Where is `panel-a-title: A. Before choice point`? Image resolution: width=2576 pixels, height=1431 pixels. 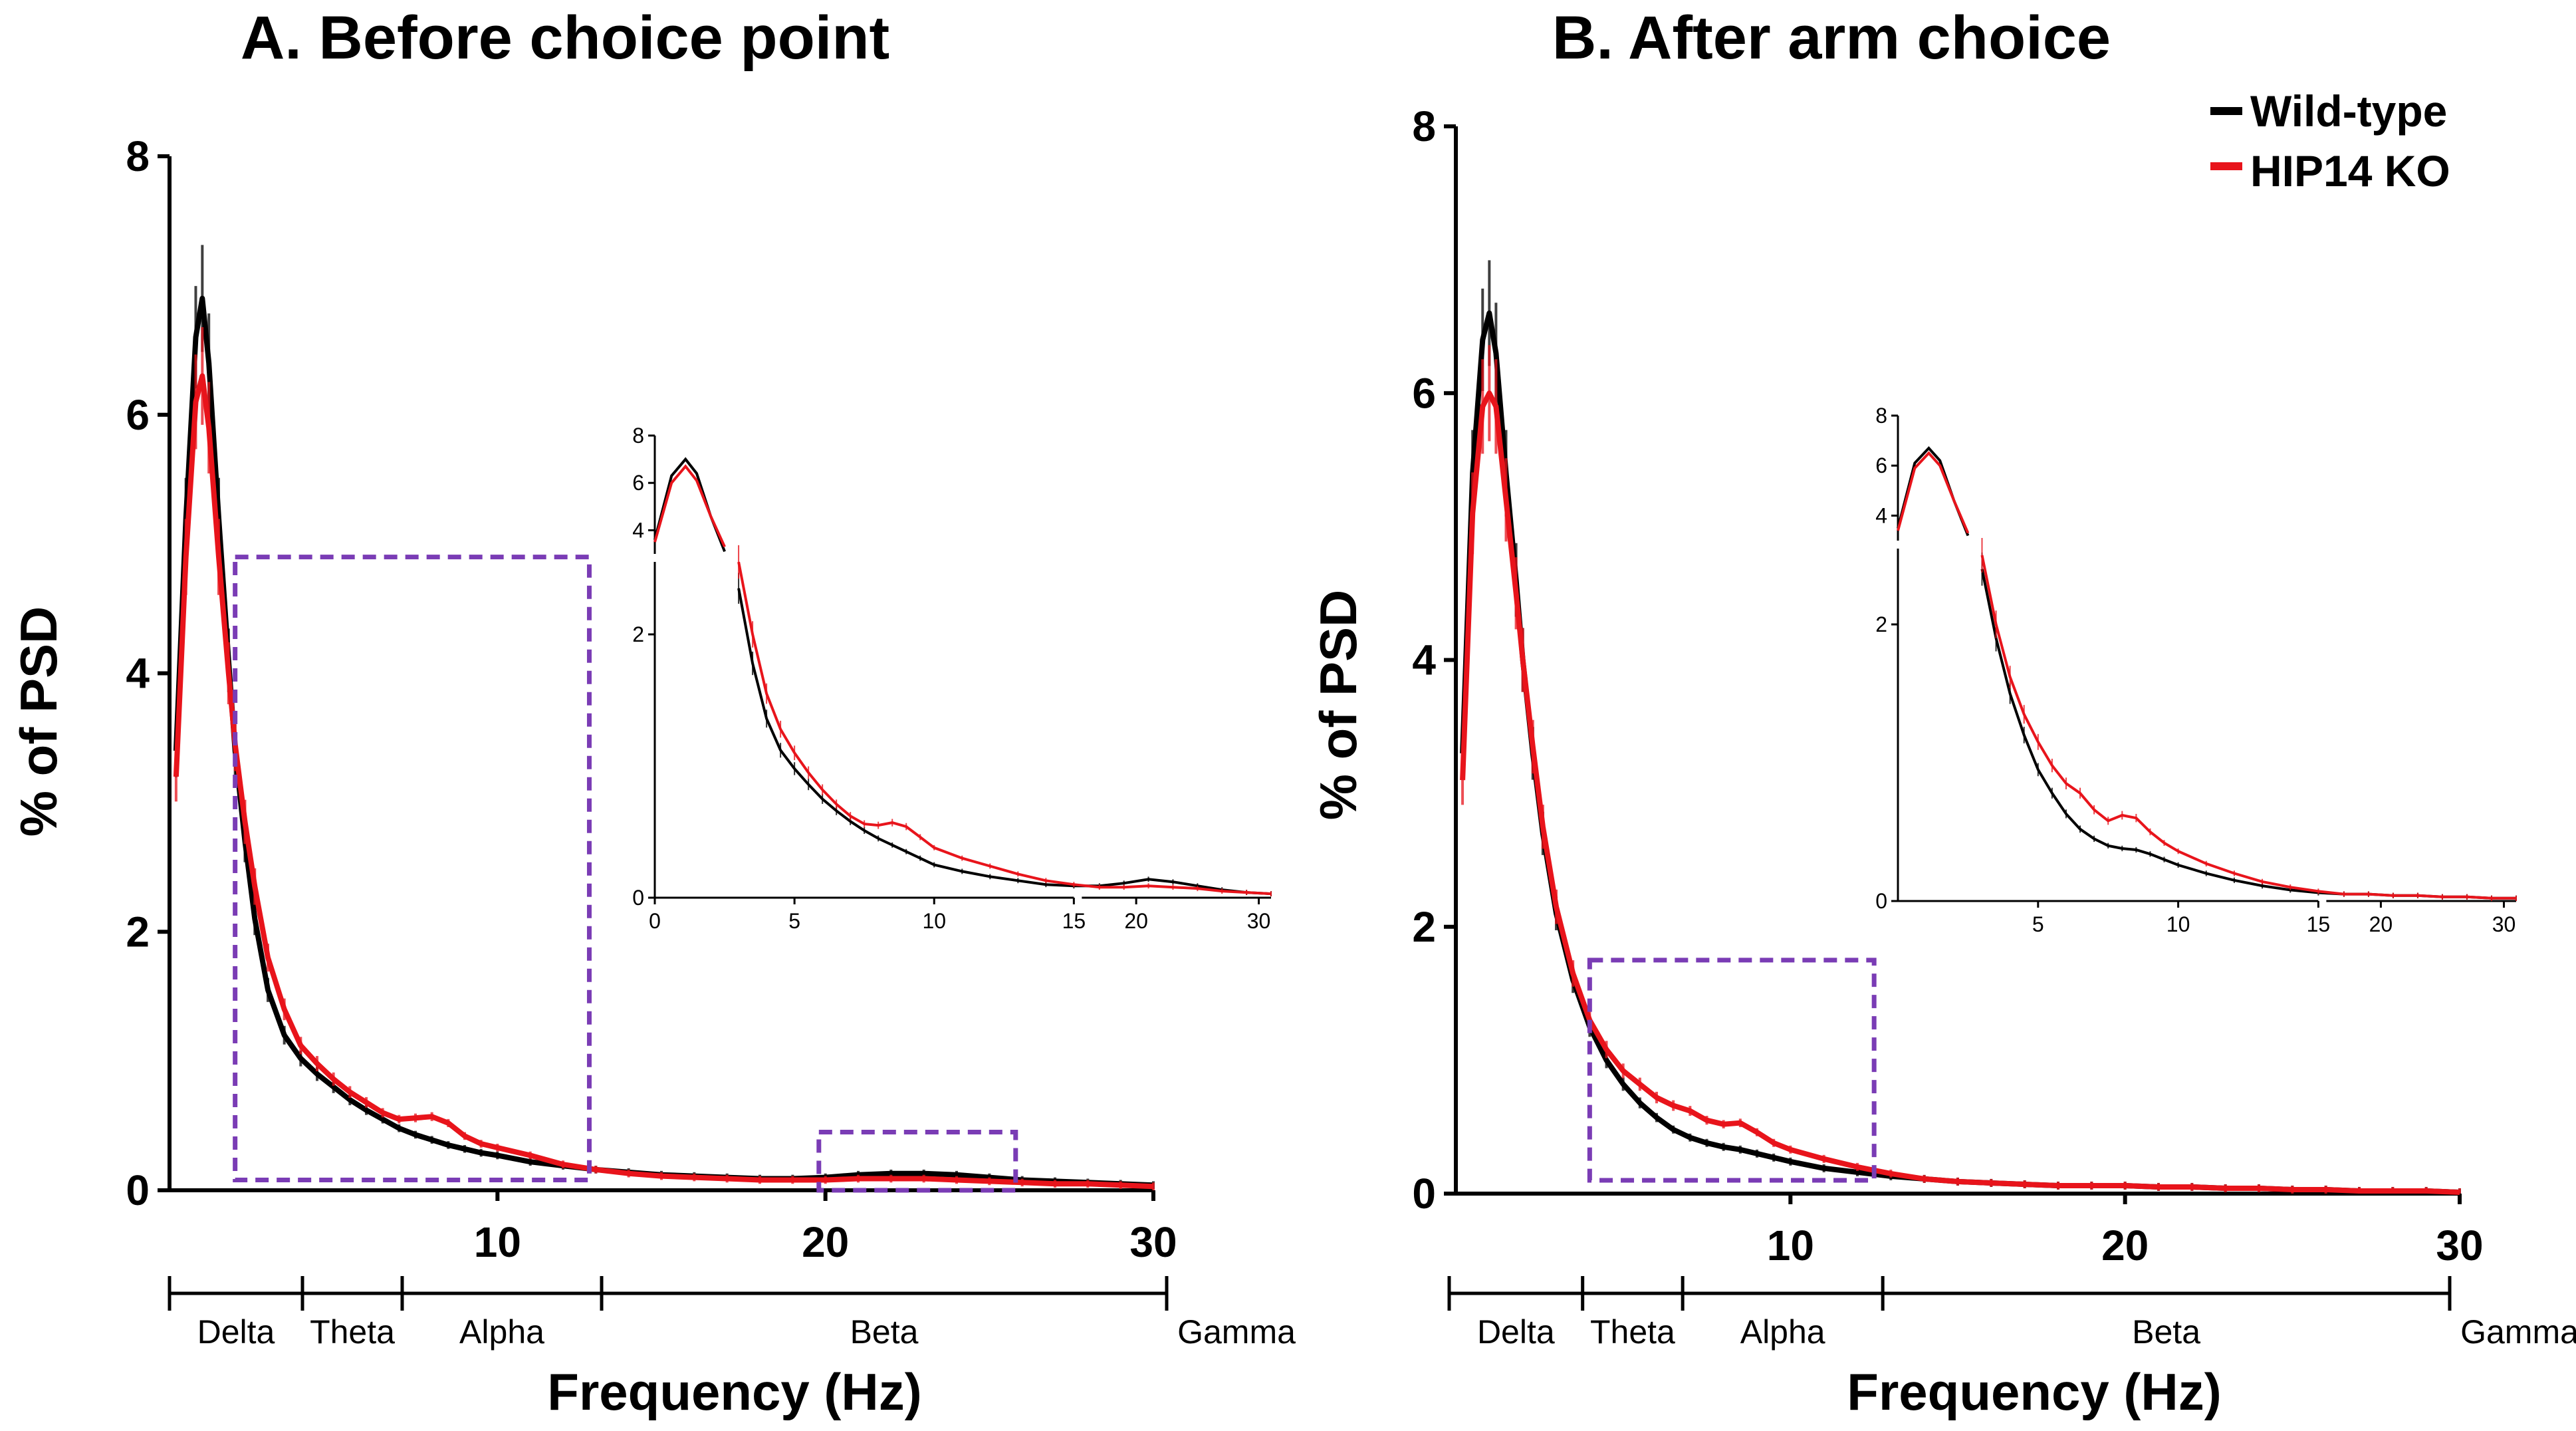 panel-a-title: A. Before choice point is located at coordinates (565, 38).